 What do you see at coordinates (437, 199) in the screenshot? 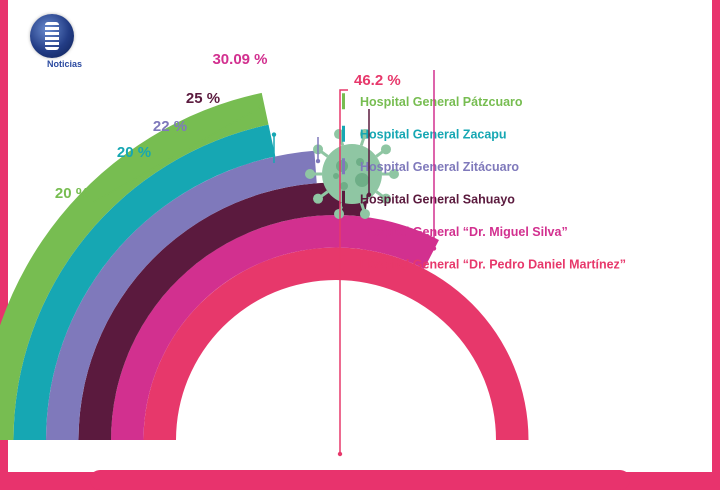
I see `legend-label: Hospital General Sahuayo` at bounding box center [437, 199].